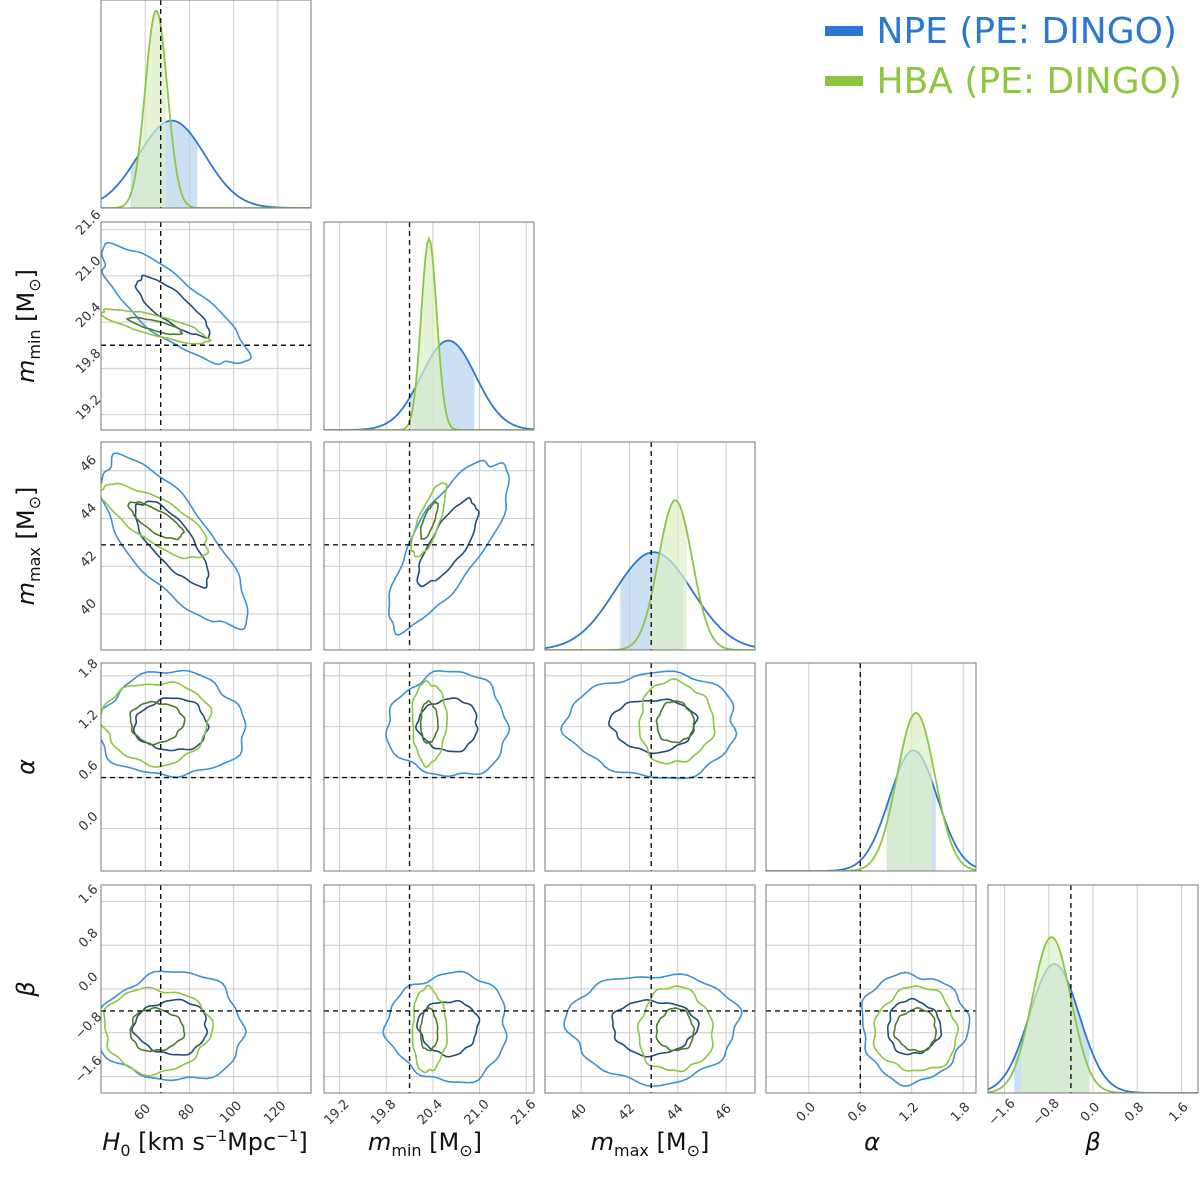 The image size is (1202, 1190). I want to click on y-tick-label: 42, so click(89, 559).